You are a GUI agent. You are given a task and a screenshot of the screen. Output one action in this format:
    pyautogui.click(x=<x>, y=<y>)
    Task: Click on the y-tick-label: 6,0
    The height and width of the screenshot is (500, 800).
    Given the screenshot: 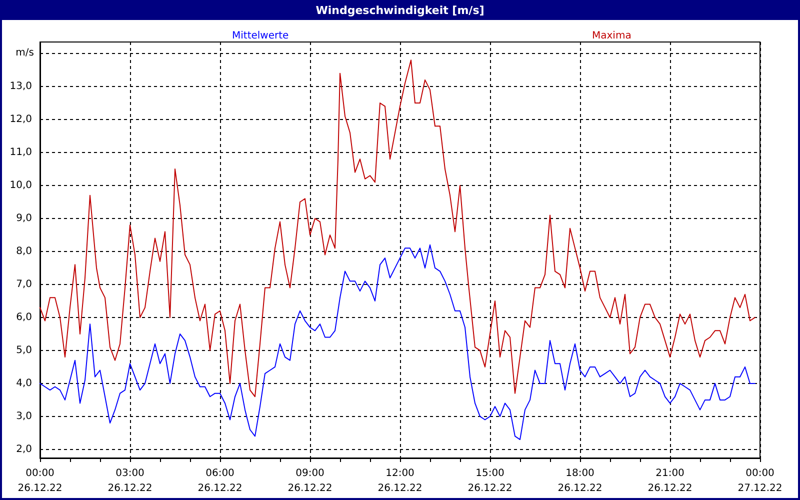 What is the action you would take?
    pyautogui.click(x=24, y=317)
    